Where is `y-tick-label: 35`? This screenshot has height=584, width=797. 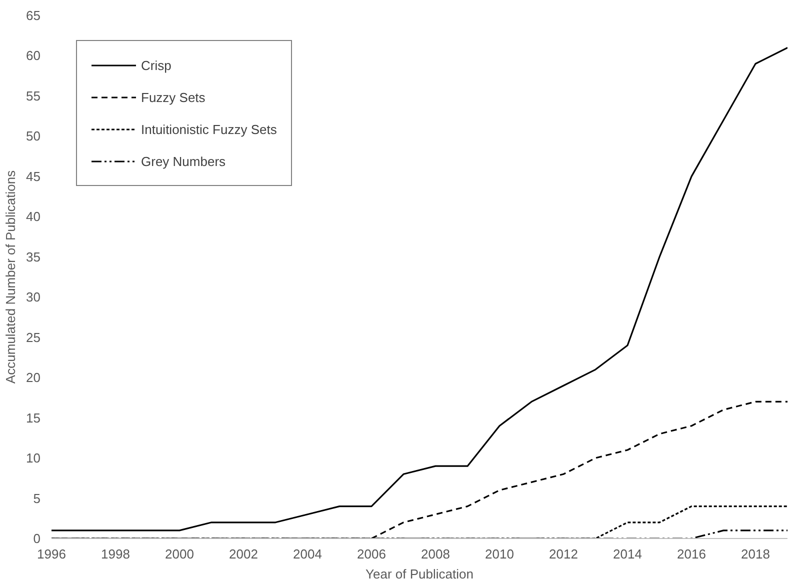 y-tick-label: 35 is located at coordinates (33, 256).